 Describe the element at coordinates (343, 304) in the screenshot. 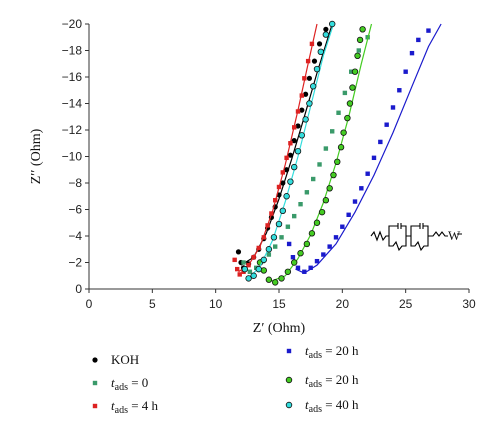

I see `x-tick-label: 20` at that location.